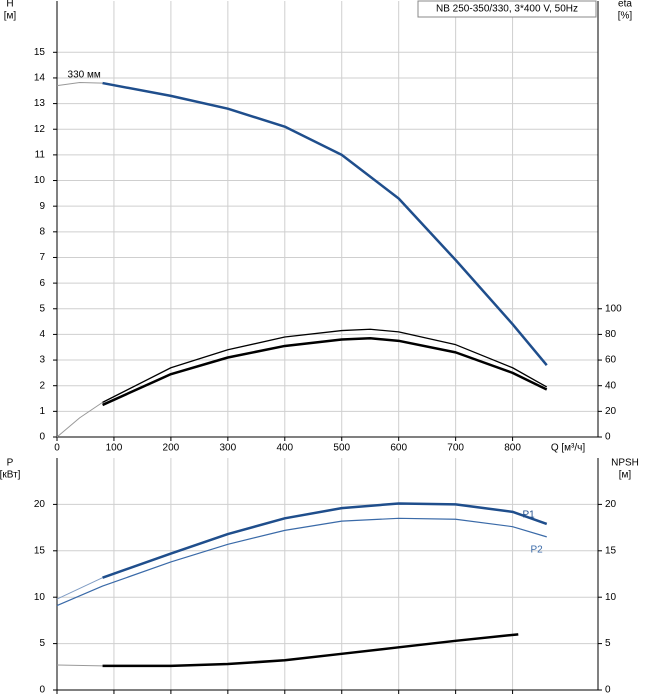  I want to click on y-tick-label: 7, so click(42, 257).